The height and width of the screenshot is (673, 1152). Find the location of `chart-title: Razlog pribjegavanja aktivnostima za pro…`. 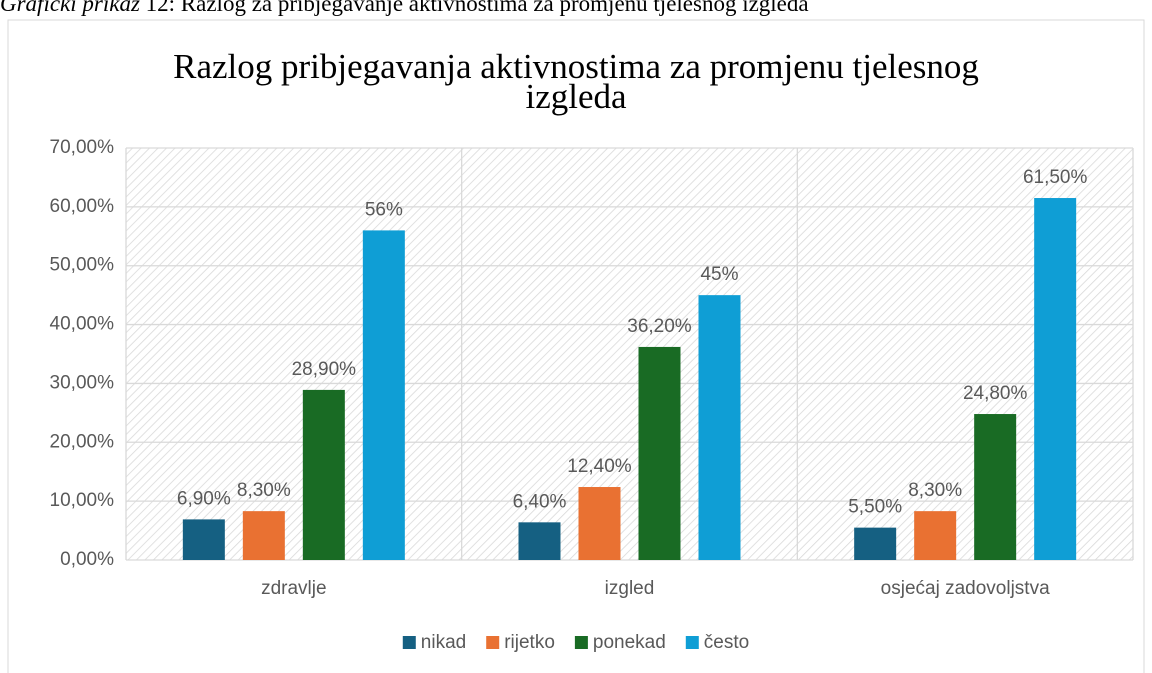

chart-title: Razlog pribjegavanja aktivnostima za pro… is located at coordinates (576, 81).